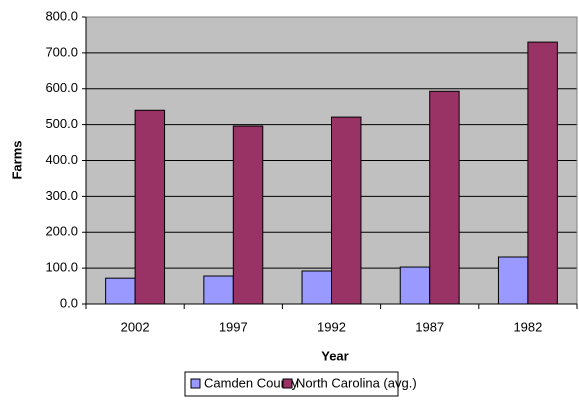 The height and width of the screenshot is (402, 579). What do you see at coordinates (16, 159) in the screenshot?
I see `y-axis-label: Farms` at bounding box center [16, 159].